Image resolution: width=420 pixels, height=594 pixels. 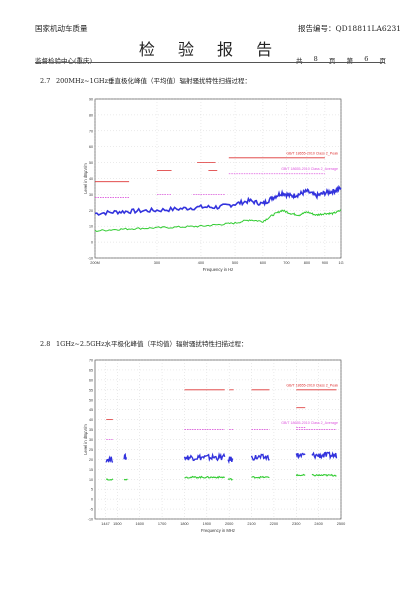 I want to click on total-pages: 8, so click(x=315, y=59).